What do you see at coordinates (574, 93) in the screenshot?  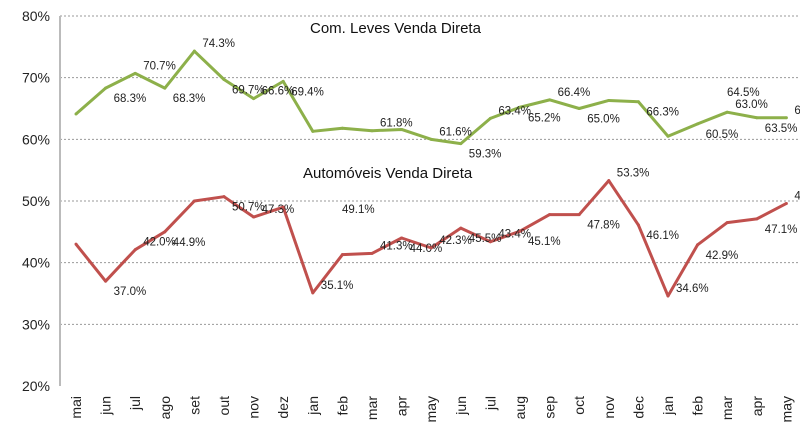 I see `data-label: 66.4%` at bounding box center [574, 93].